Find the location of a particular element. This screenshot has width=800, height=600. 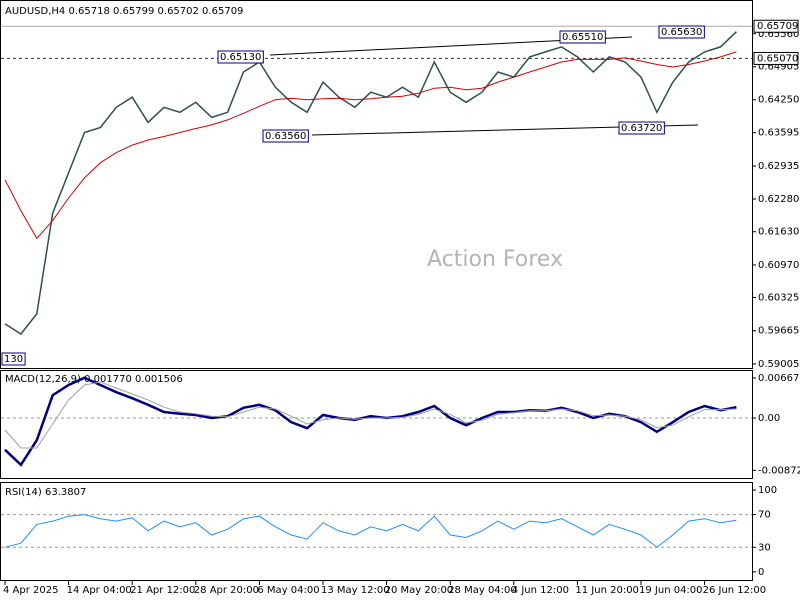

x-tick-label: 19 Jun 04:00 is located at coordinates (671, 590).